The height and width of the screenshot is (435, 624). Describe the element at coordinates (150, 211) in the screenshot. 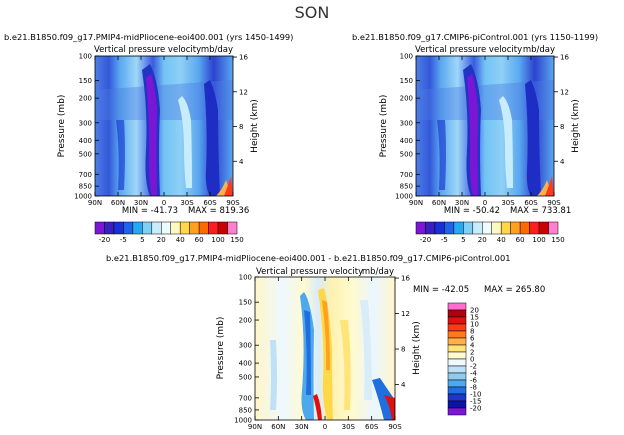

I see `panel-1-min: MIN = -41.73` at that location.